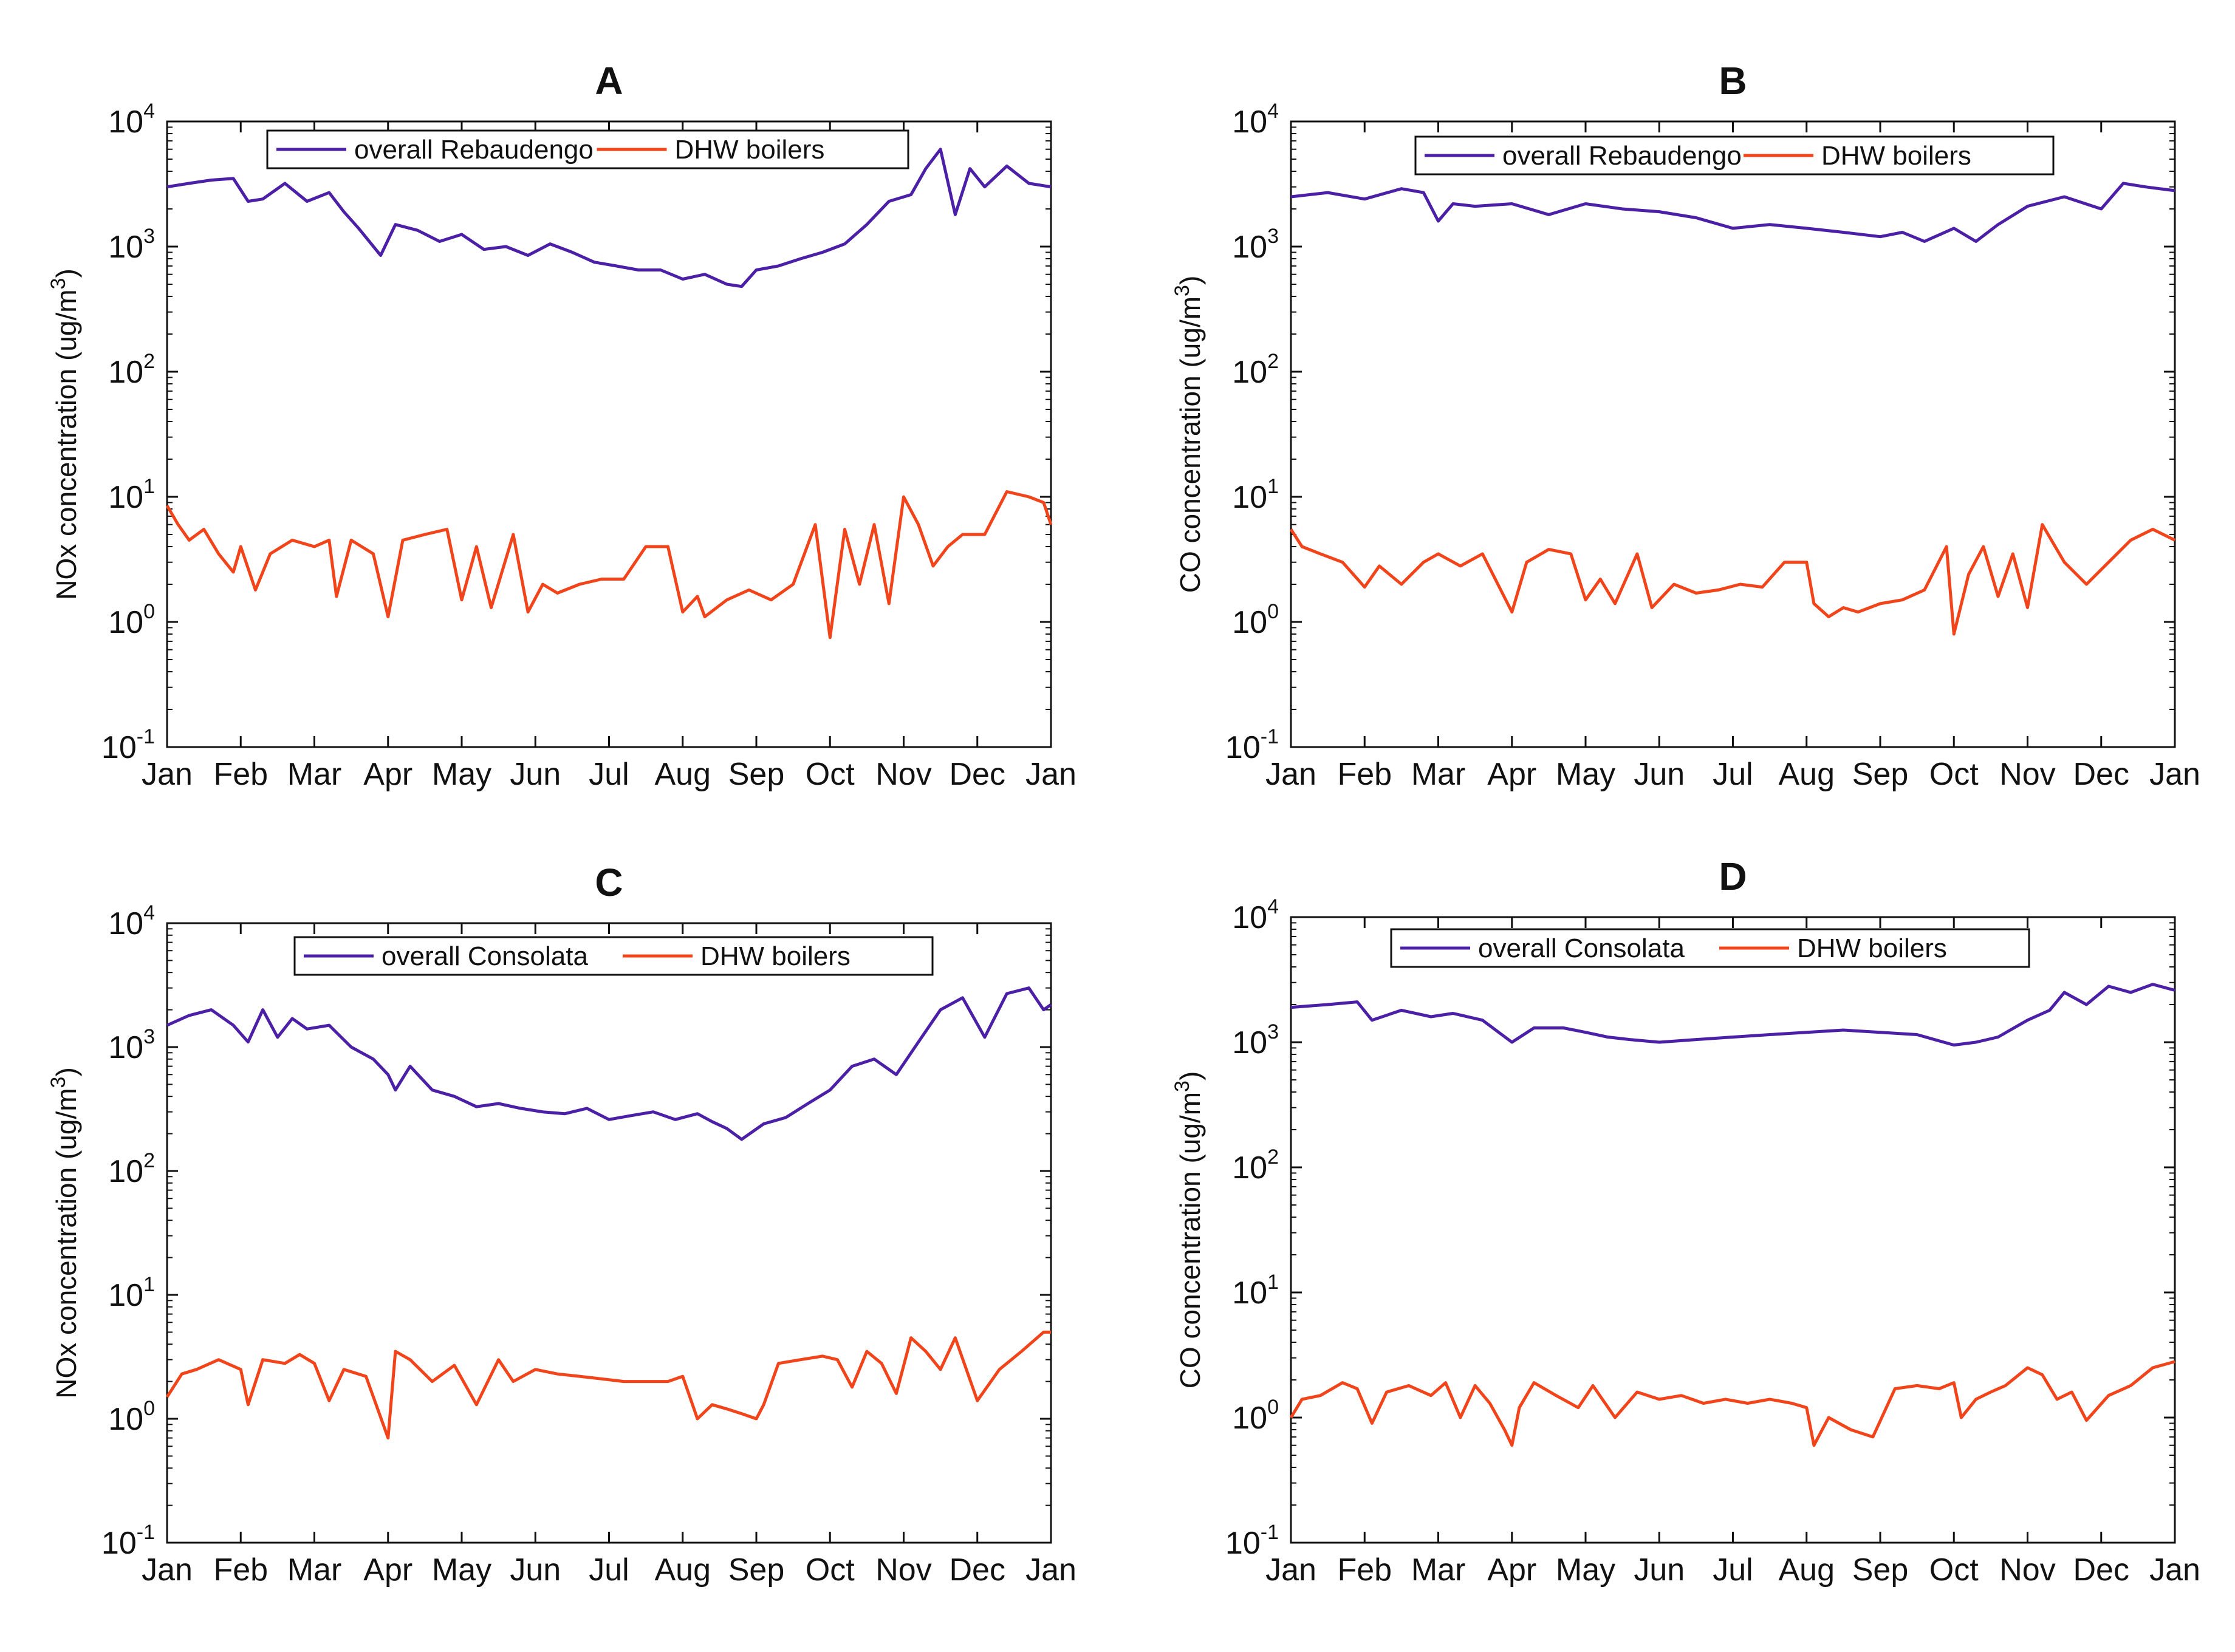  What do you see at coordinates (1733, 81) in the screenshot?
I see `panel-title: B` at bounding box center [1733, 81].